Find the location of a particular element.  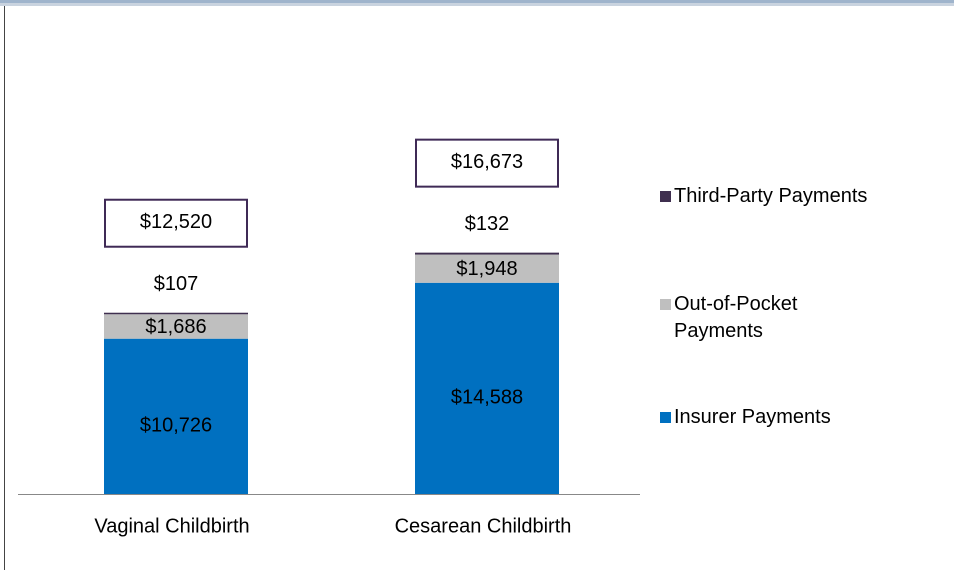

top-border-inner is located at coordinates (477, 4).